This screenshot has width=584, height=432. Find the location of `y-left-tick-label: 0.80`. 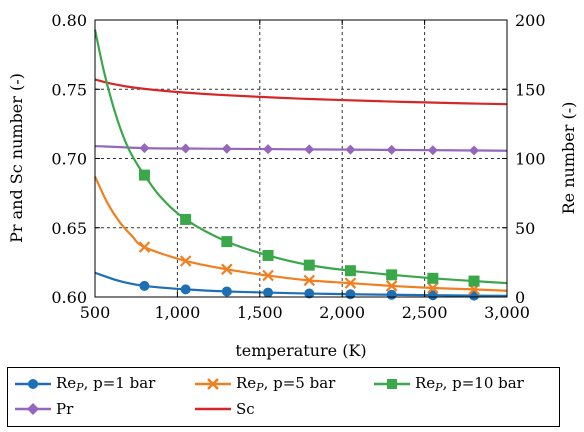

y-left-tick-label: 0.80 is located at coordinates (69, 20).